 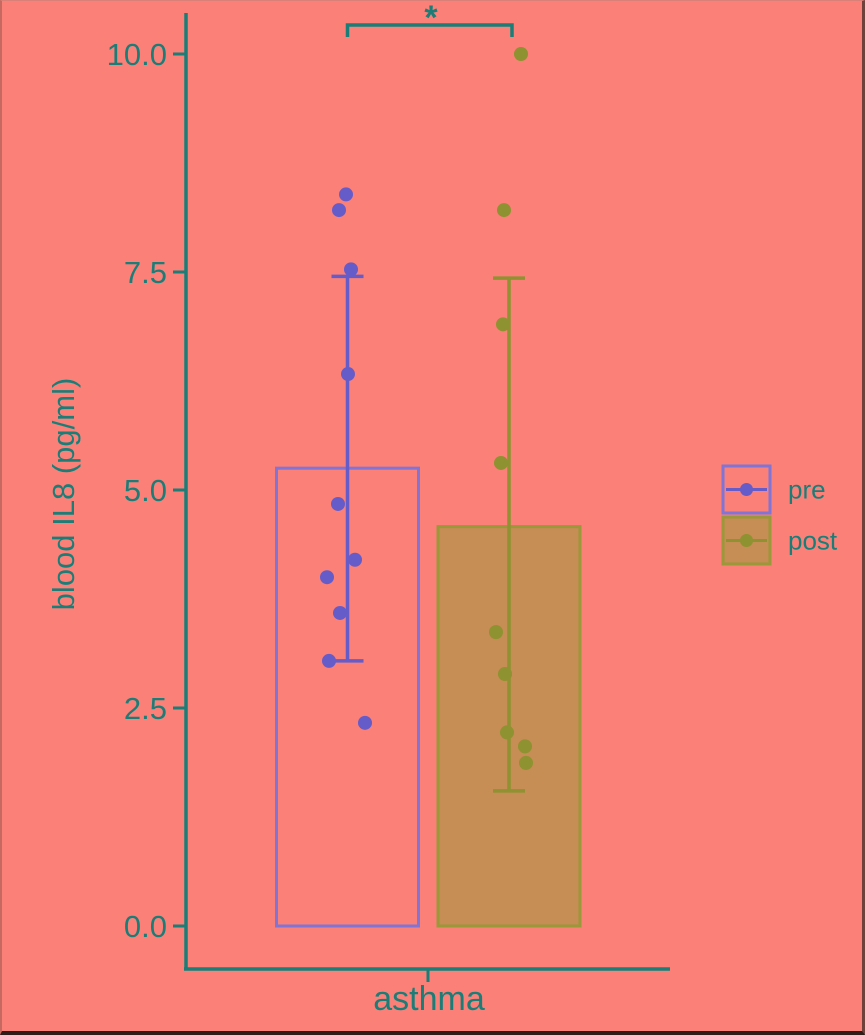 I want to click on y-tick-label: 2.5, so click(x=145, y=708).